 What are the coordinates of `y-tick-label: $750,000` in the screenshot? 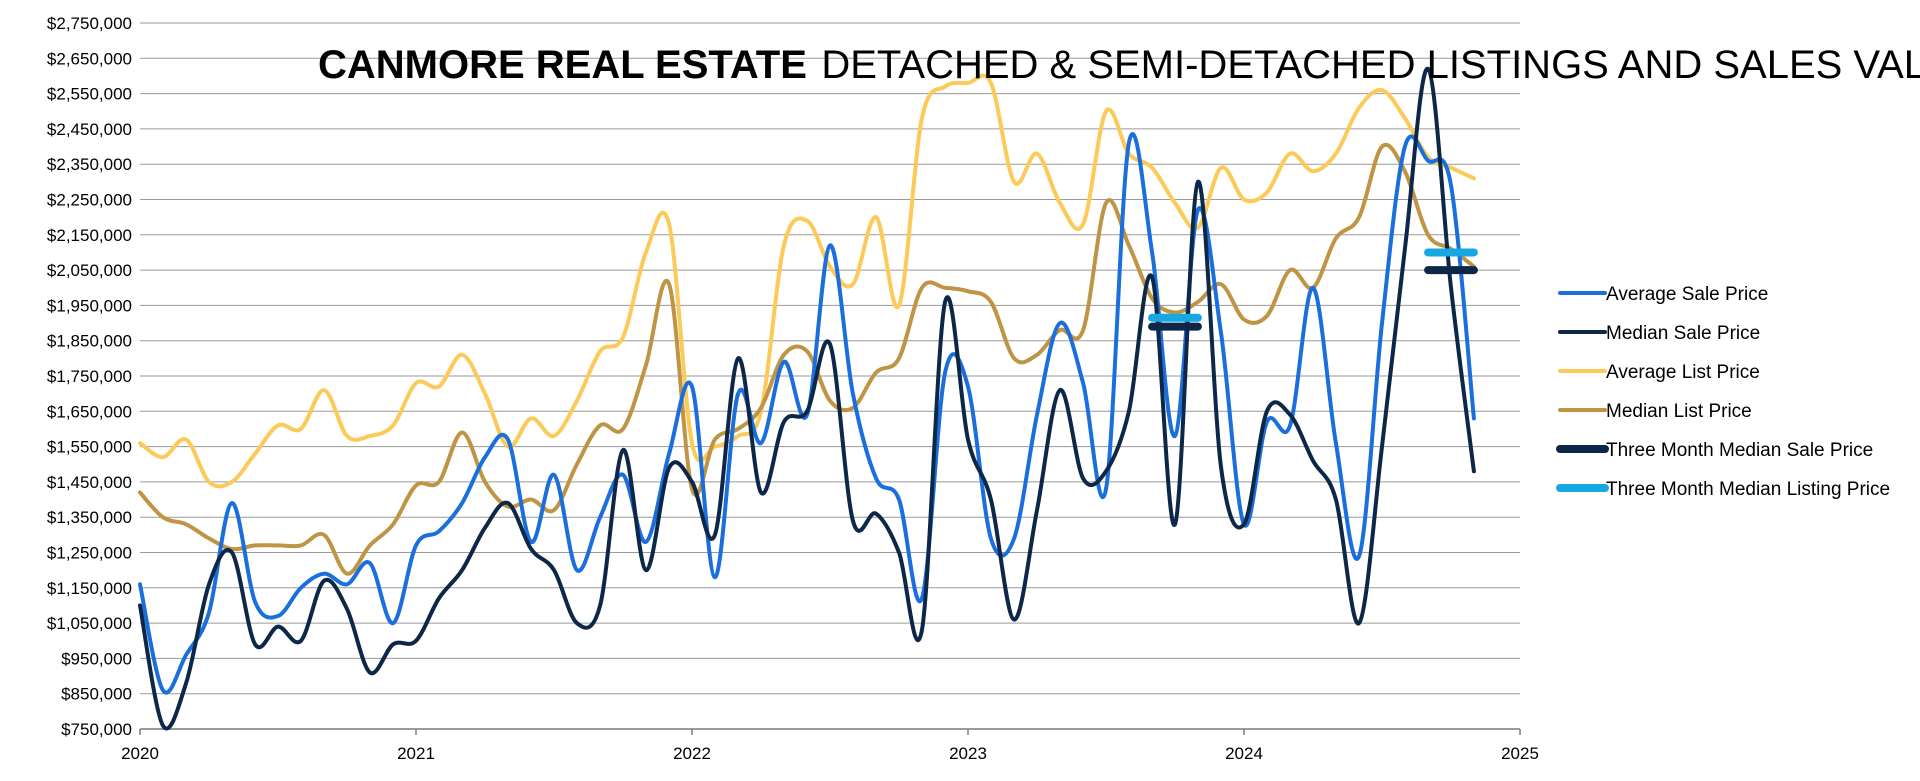 It's located at (96, 729).